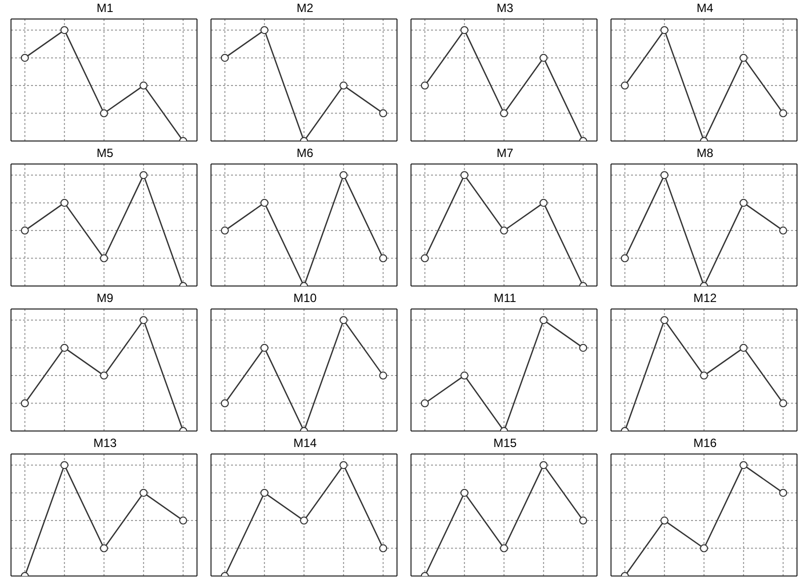 The width and height of the screenshot is (805, 582). Describe the element at coordinates (105, 8) in the screenshot. I see `chart-title: M1` at that location.